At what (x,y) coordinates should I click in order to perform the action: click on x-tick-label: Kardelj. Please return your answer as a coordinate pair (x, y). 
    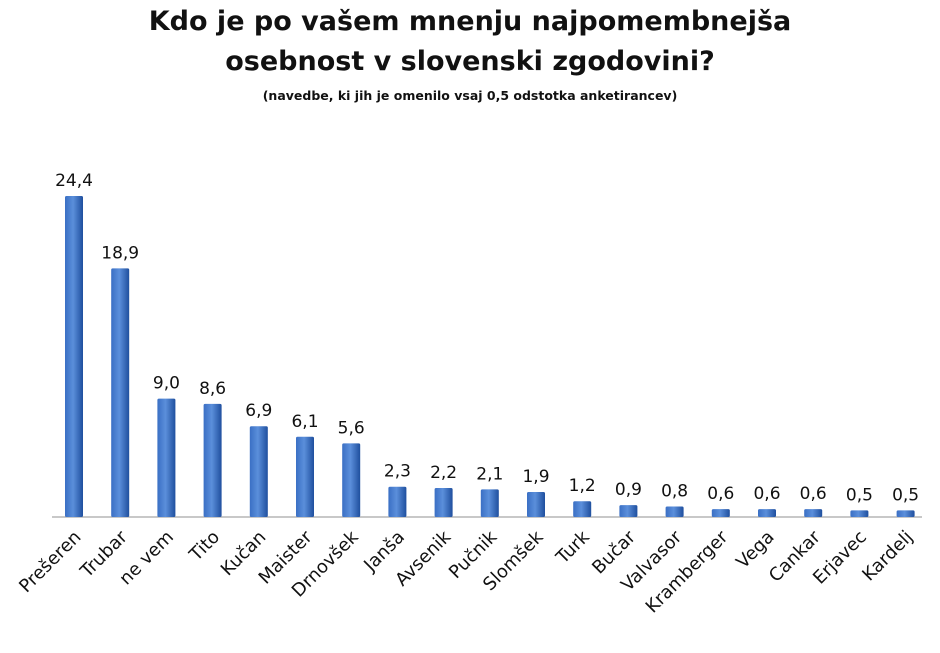
    Looking at the image, I should click on (887, 556).